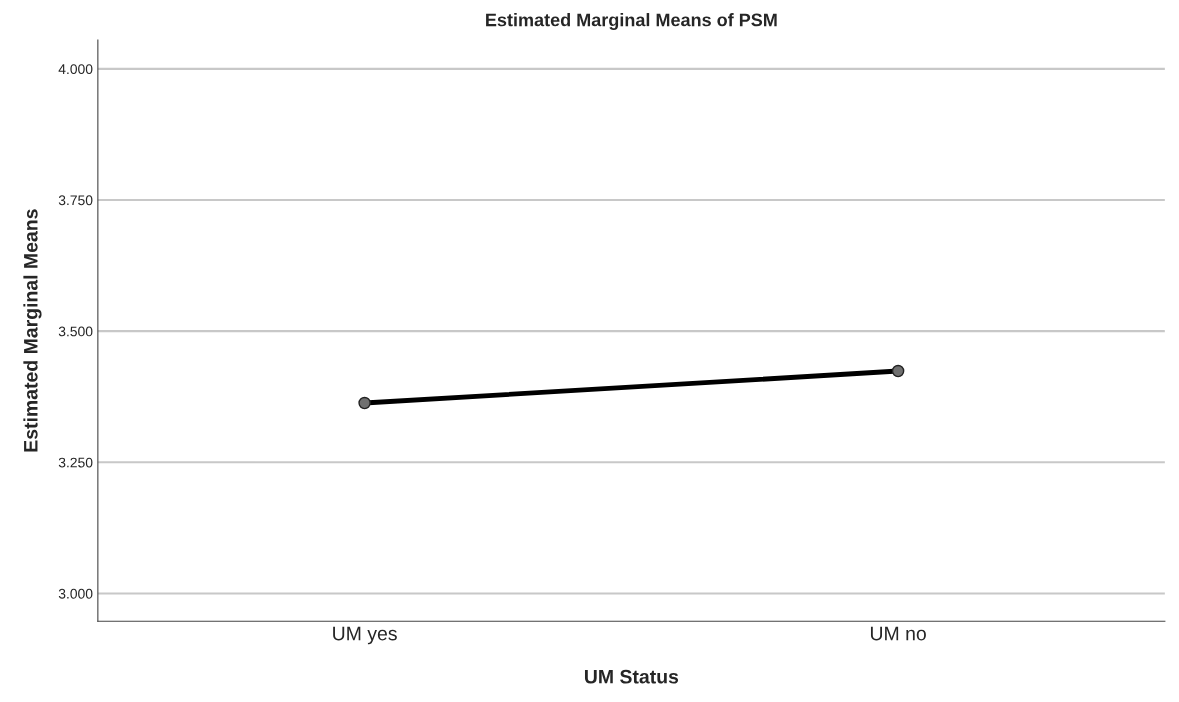 This screenshot has height=702, width=1179. I want to click on y-tick-label: 4.000, so click(75, 69).